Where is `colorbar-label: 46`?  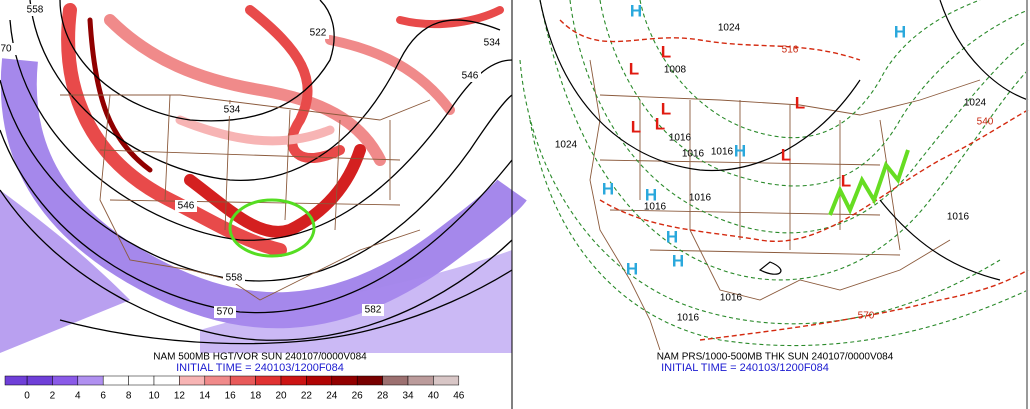
colorbar-label: 46 is located at coordinates (459, 396).